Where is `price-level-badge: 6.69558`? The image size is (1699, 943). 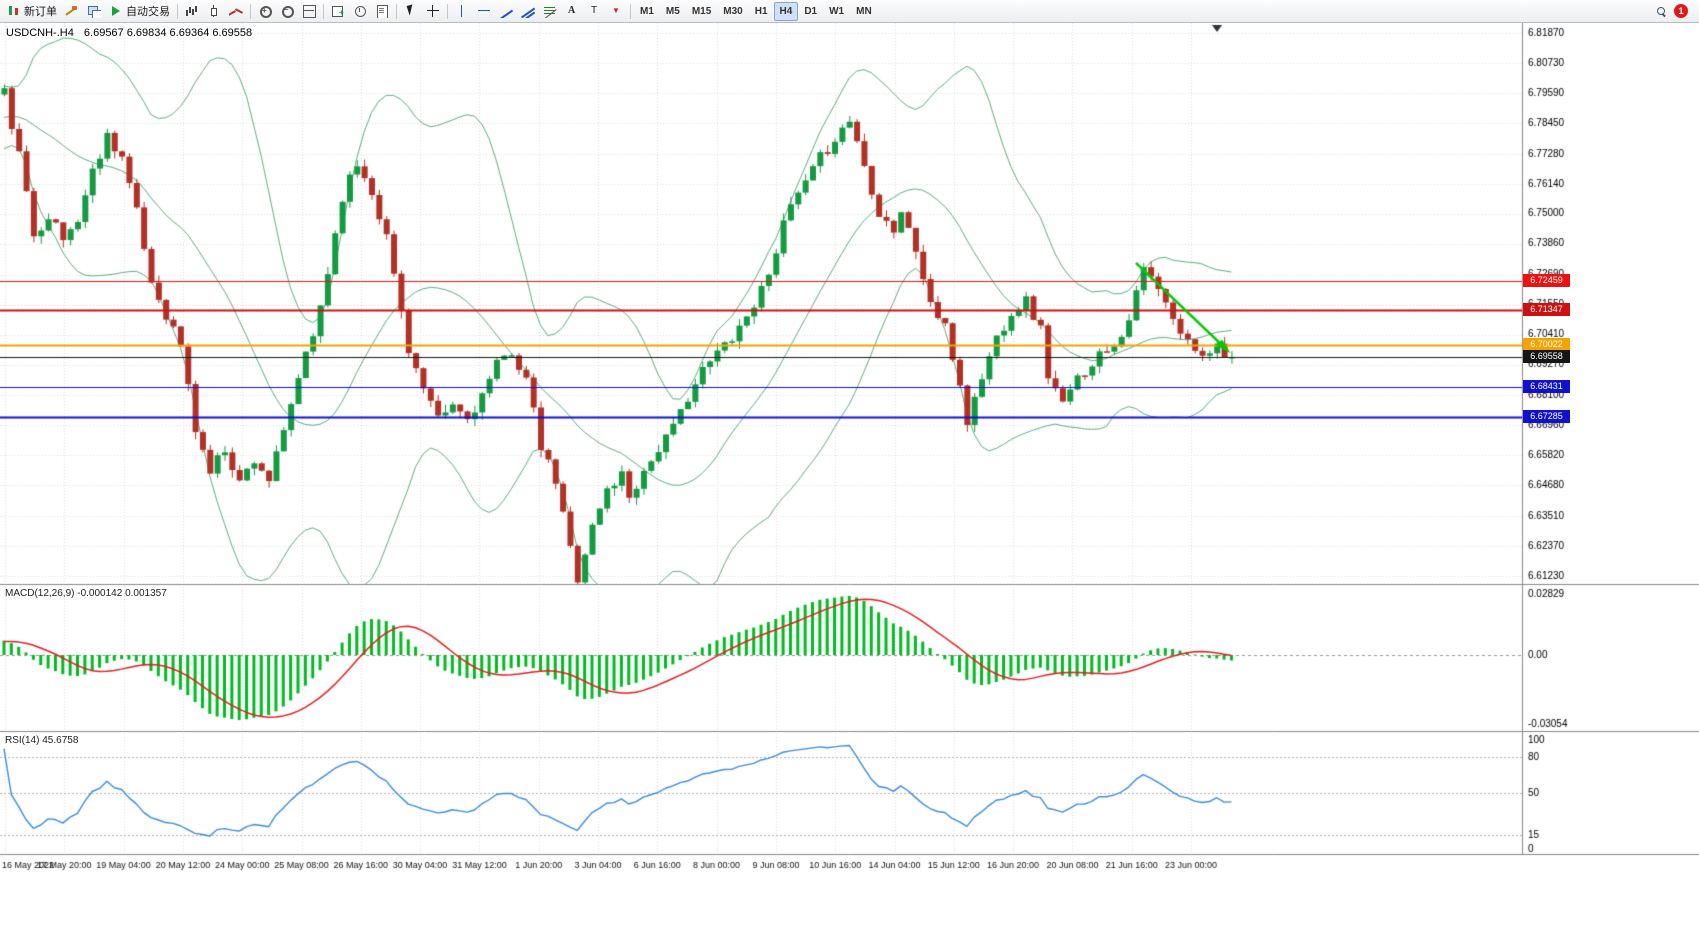
price-level-badge: 6.69558 is located at coordinates (1546, 357).